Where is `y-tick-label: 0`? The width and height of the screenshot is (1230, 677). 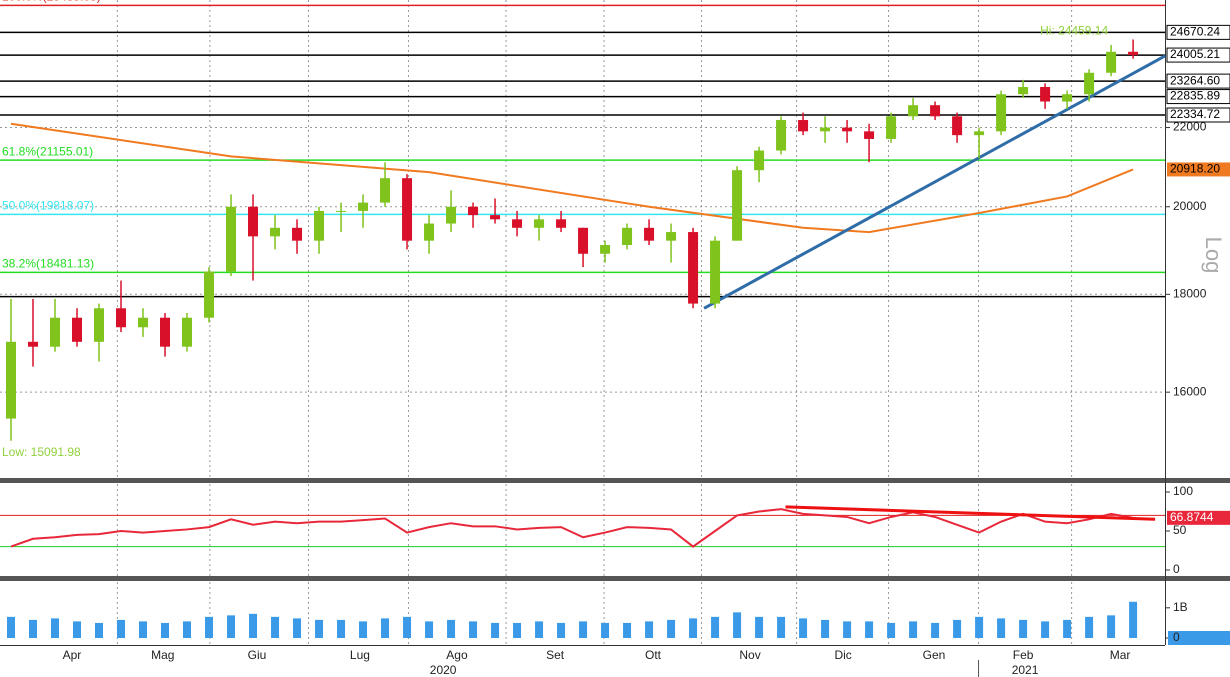
y-tick-label: 0 is located at coordinates (1176, 569).